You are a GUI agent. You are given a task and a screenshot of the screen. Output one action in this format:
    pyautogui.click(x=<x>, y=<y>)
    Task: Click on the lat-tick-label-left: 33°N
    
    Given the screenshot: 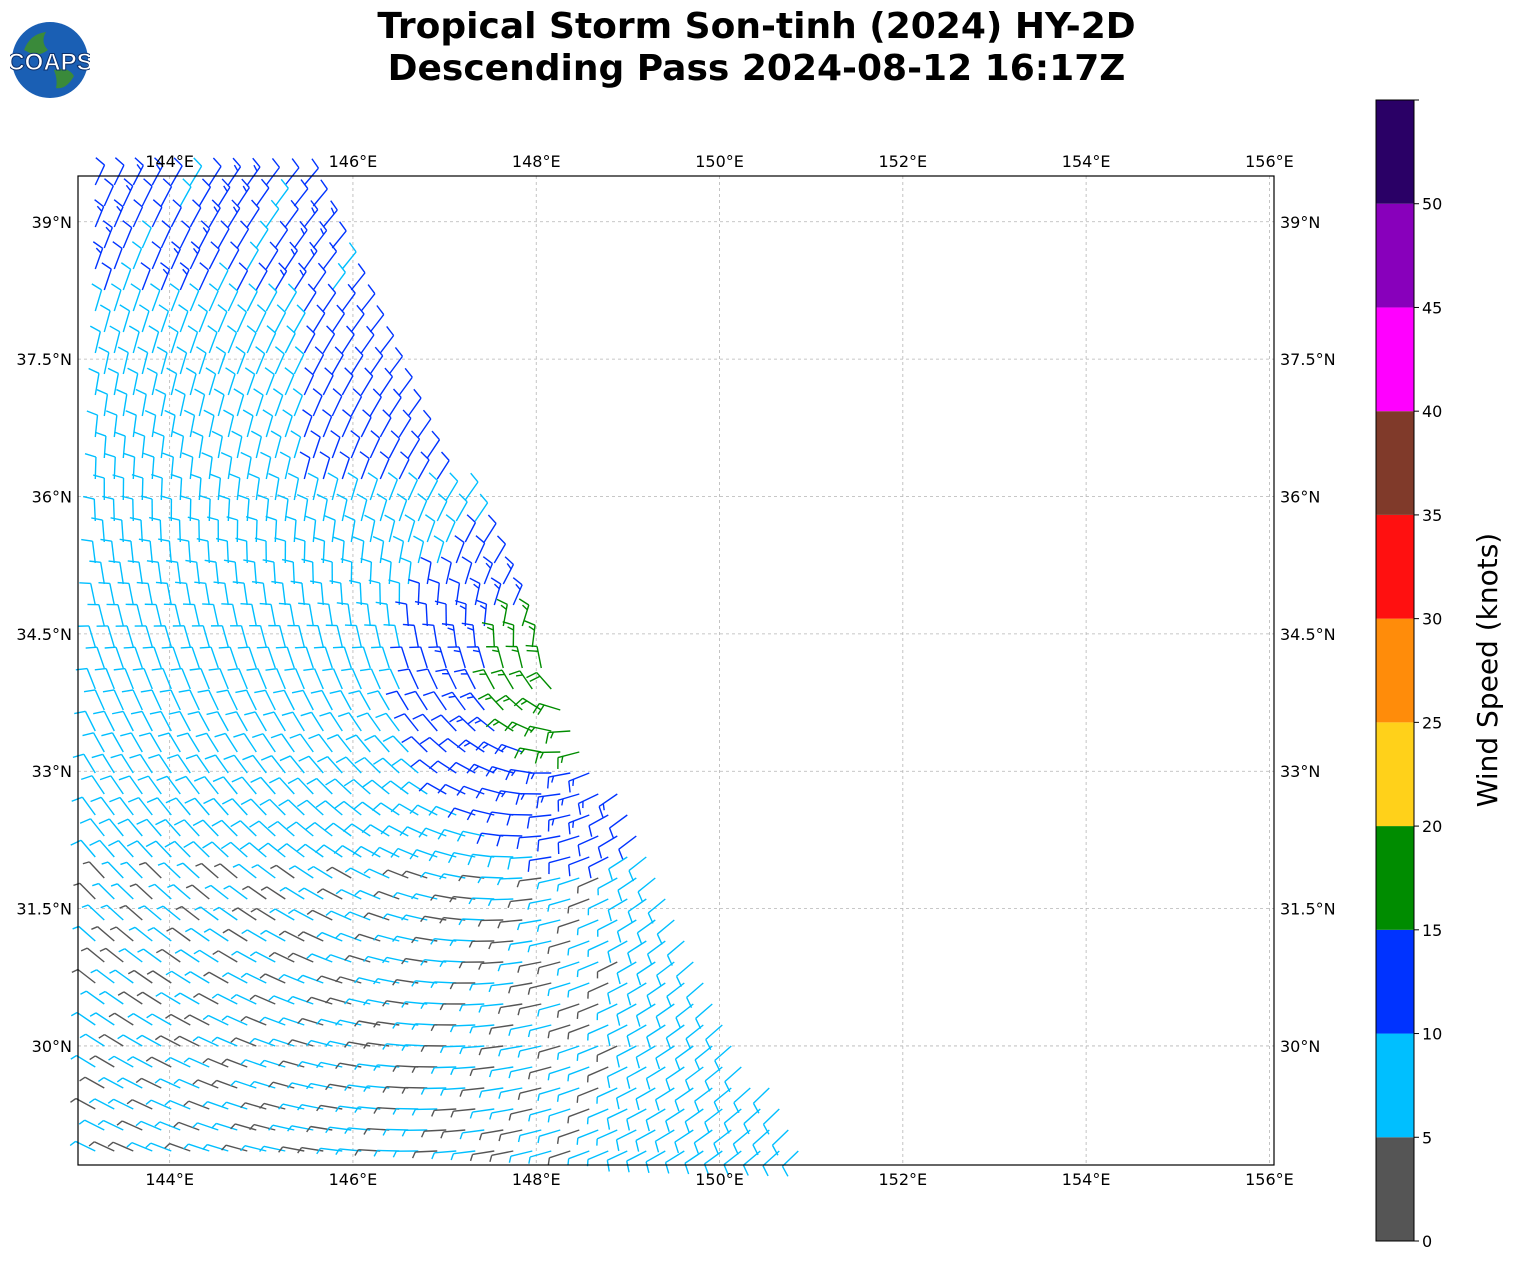 What is the action you would take?
    pyautogui.click(x=52, y=771)
    